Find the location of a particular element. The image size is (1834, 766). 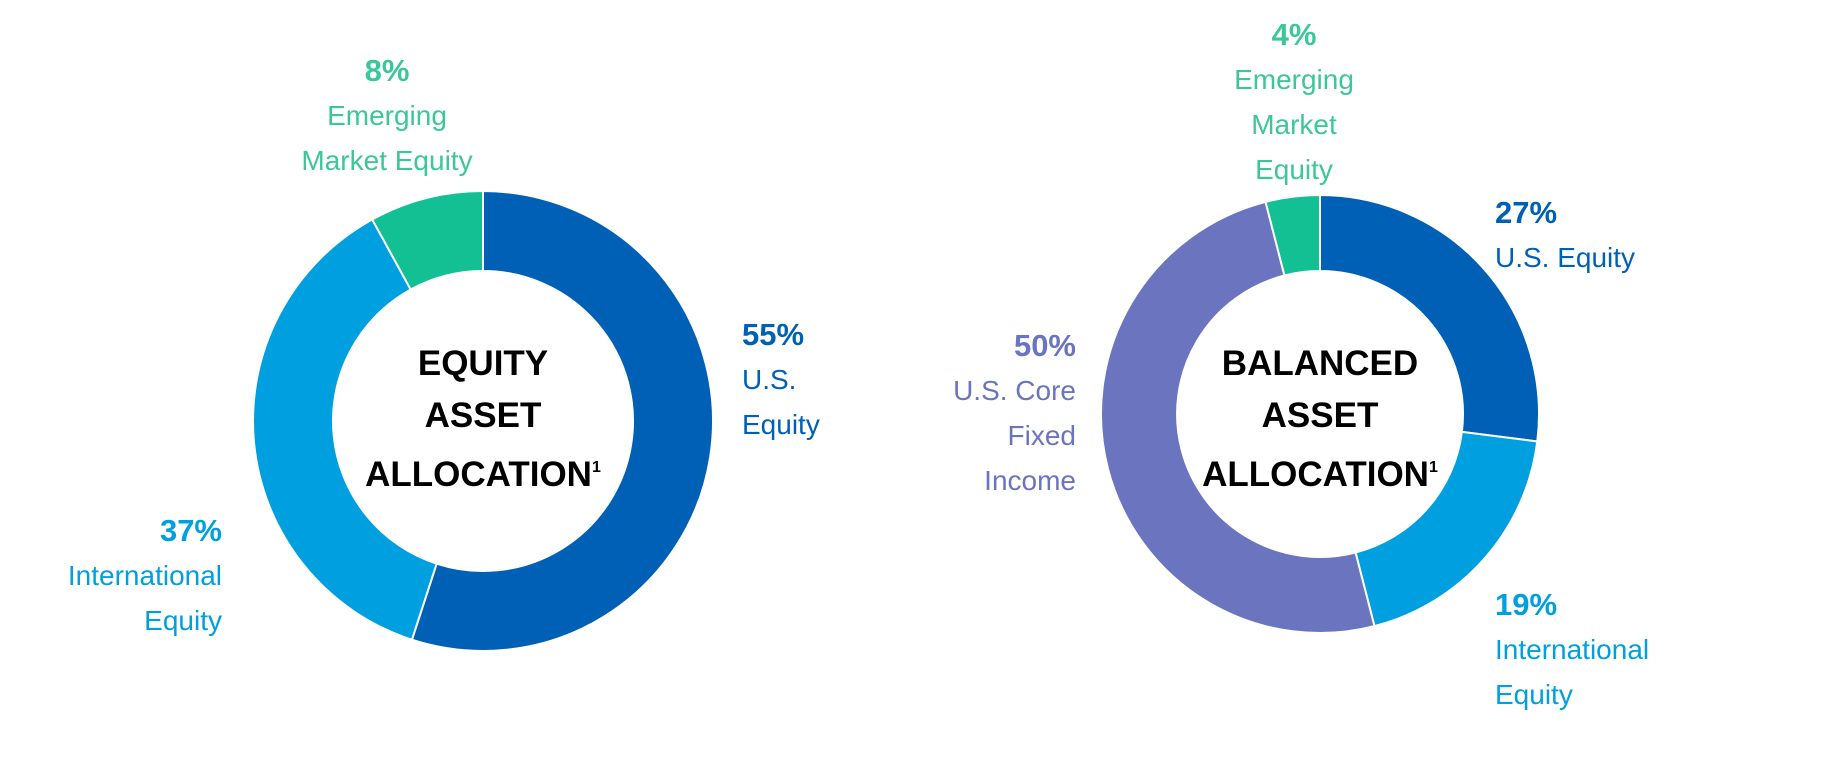

equity-chart-title: EQUITY ASSET ALLOCATION1 is located at coordinates (483, 419).